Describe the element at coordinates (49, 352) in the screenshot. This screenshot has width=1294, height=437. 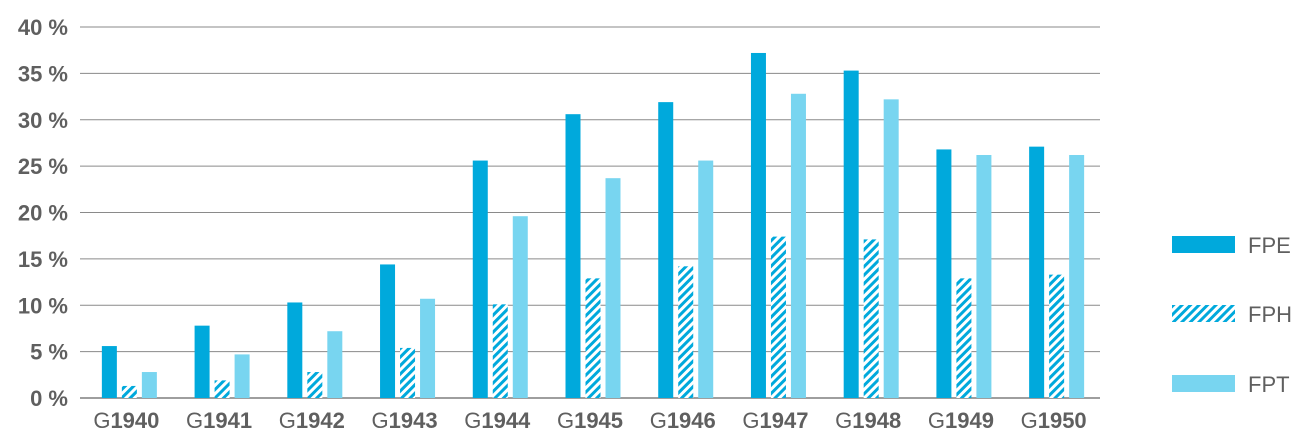
I see `y-tick-label: 5 %` at that location.